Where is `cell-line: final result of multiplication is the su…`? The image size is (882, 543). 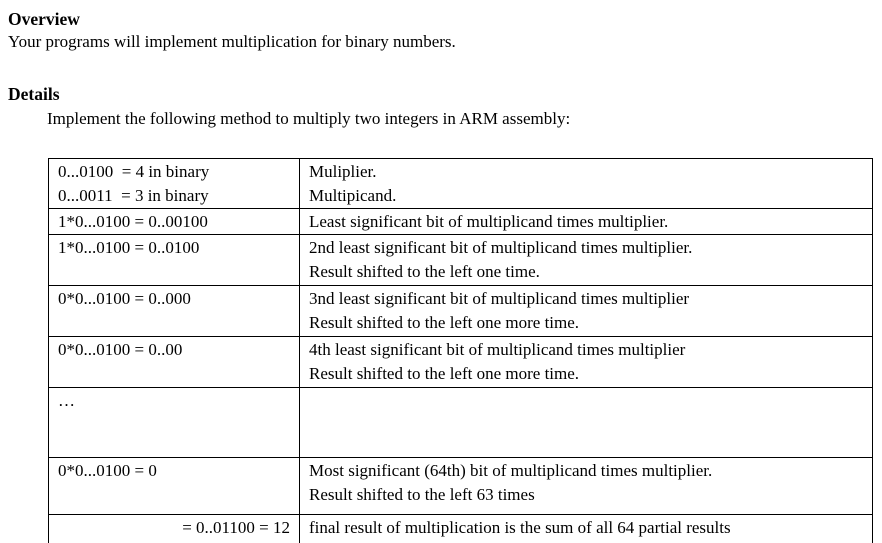
cell-line: final result of multiplication is the su… is located at coordinates (520, 527).